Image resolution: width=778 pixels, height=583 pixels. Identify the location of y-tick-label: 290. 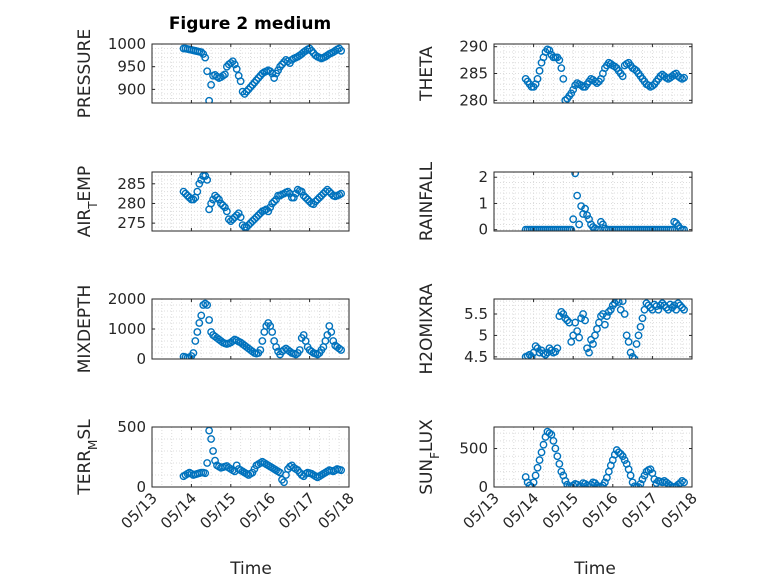
(473, 47).